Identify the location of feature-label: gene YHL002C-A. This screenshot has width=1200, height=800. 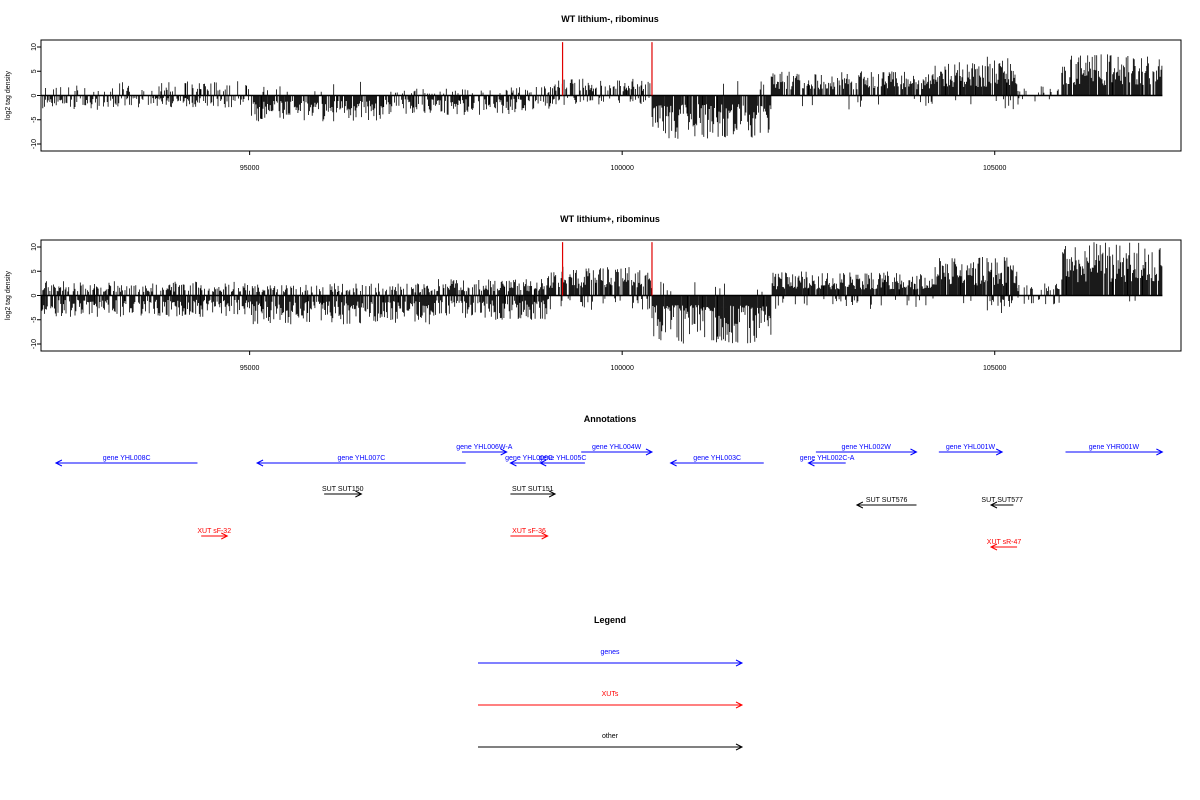
(827, 458).